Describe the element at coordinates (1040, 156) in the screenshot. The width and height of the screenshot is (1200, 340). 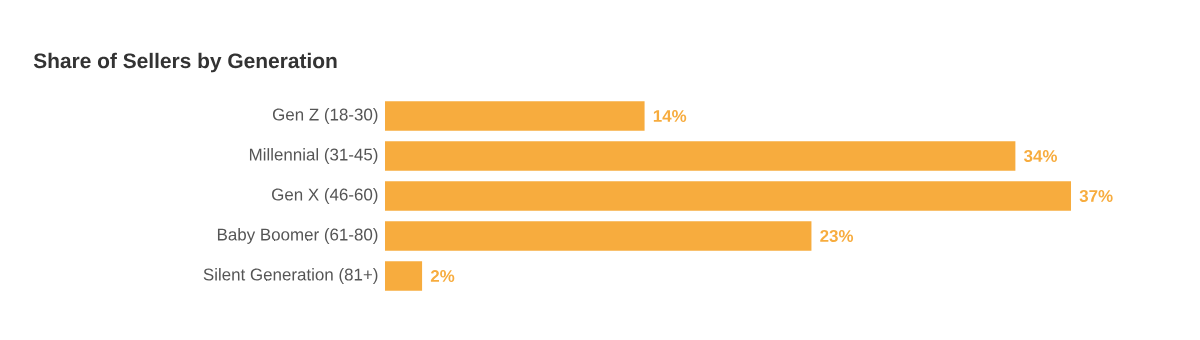
I see `data-label: 34%` at that location.